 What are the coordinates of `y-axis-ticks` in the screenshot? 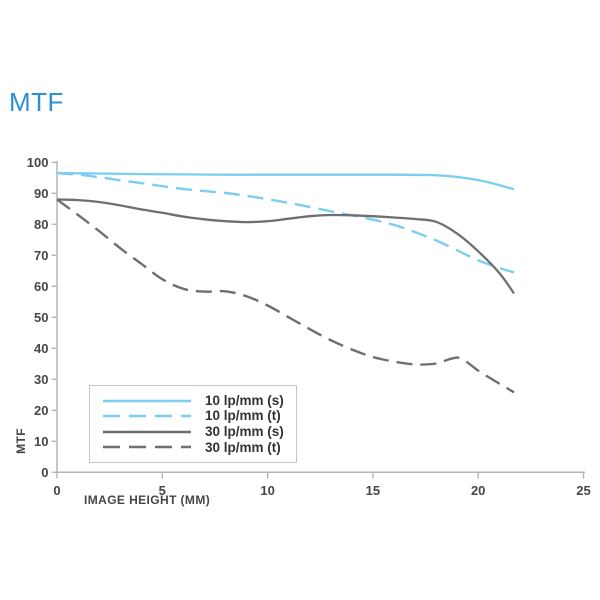 It's located at (54, 317).